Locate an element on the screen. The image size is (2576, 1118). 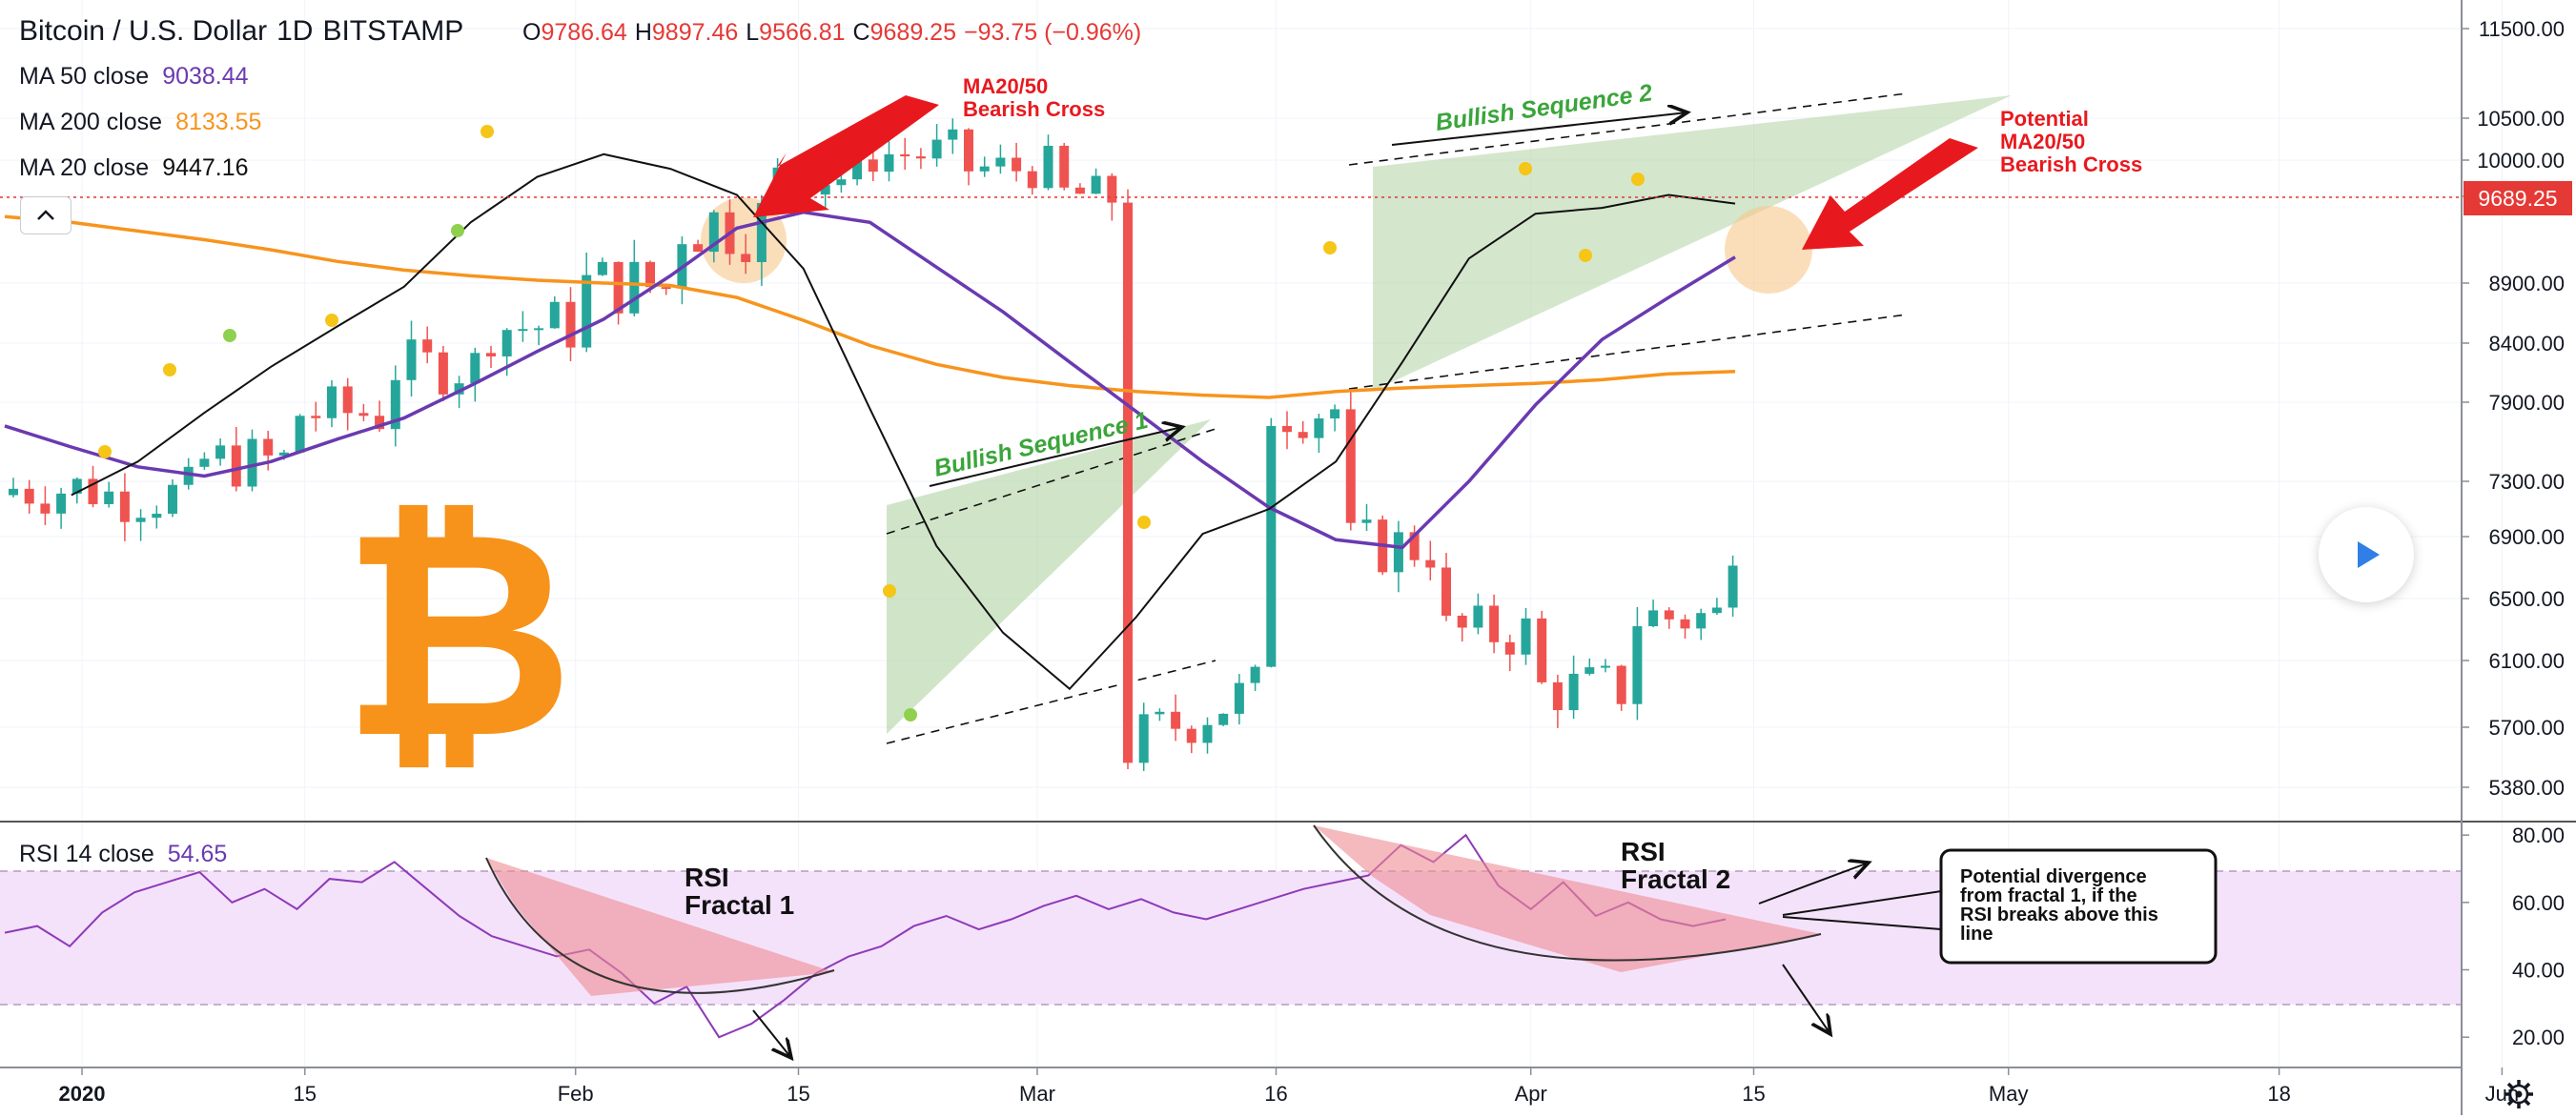
rsi-axis: 80.00 60.00 40.00 20.00 is located at coordinates (2513, 936).